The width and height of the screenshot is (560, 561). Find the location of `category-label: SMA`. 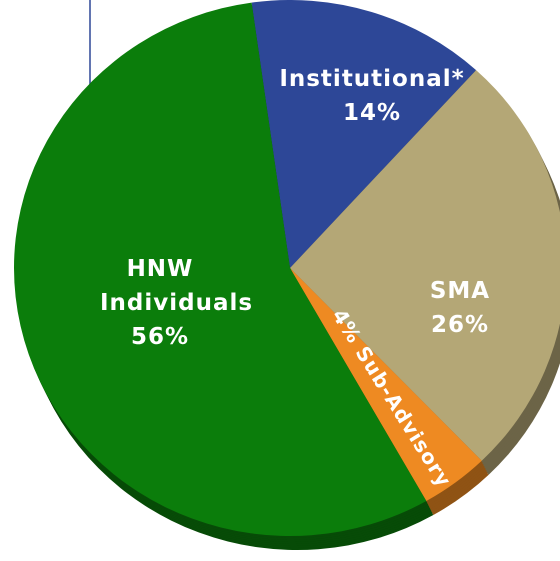

category-label: SMA is located at coordinates (460, 291).